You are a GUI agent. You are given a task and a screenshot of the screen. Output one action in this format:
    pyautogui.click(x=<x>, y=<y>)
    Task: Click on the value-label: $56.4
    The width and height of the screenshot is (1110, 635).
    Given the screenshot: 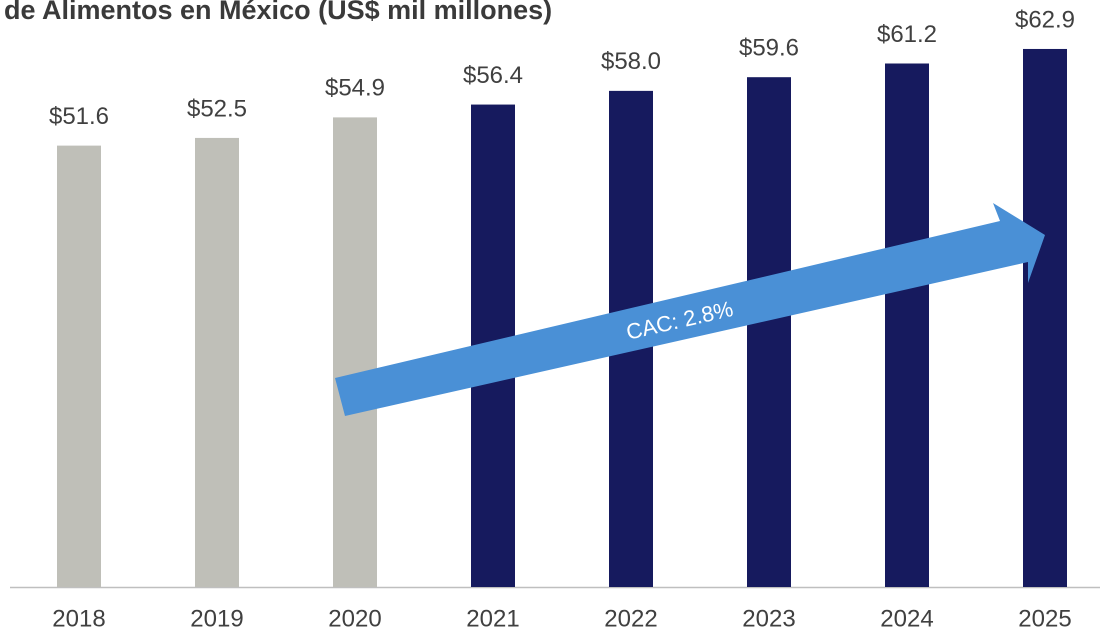 What is the action you would take?
    pyautogui.click(x=493, y=75)
    